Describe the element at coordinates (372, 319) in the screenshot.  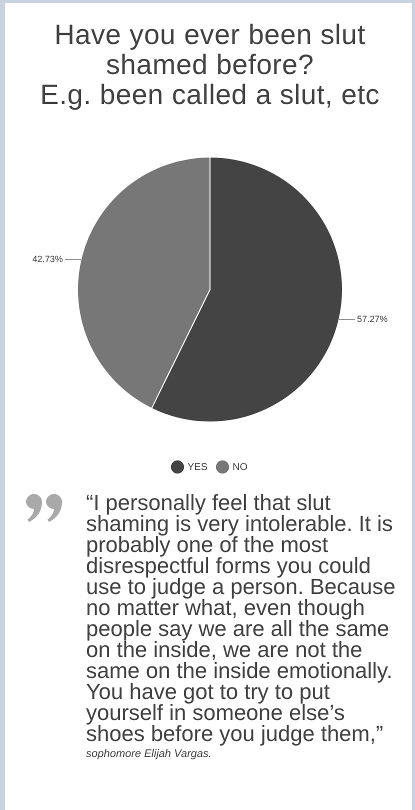
I see `data-label: 57.27%` at that location.